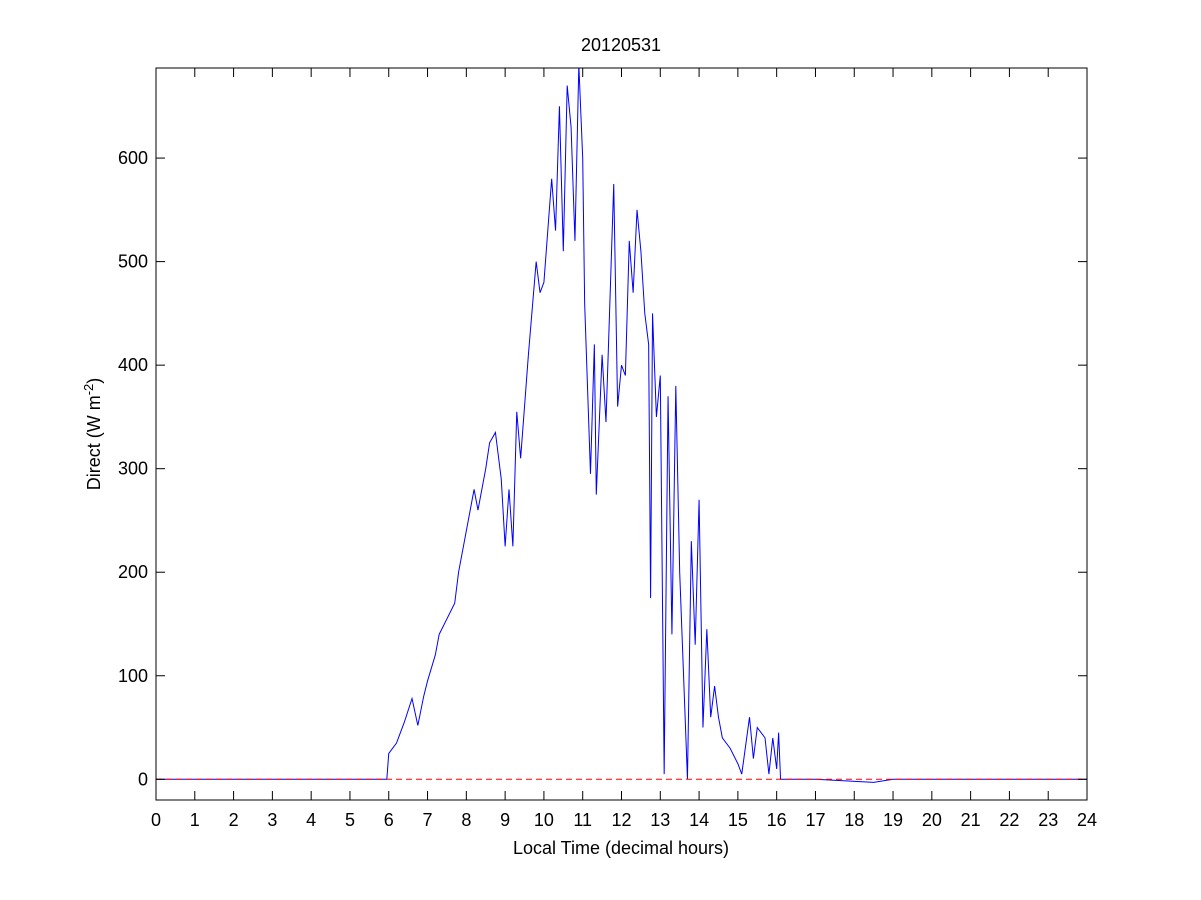 Image resolution: width=1201 pixels, height=900 pixels. Describe the element at coordinates (133, 158) in the screenshot. I see `y-tick-label: 600` at that location.